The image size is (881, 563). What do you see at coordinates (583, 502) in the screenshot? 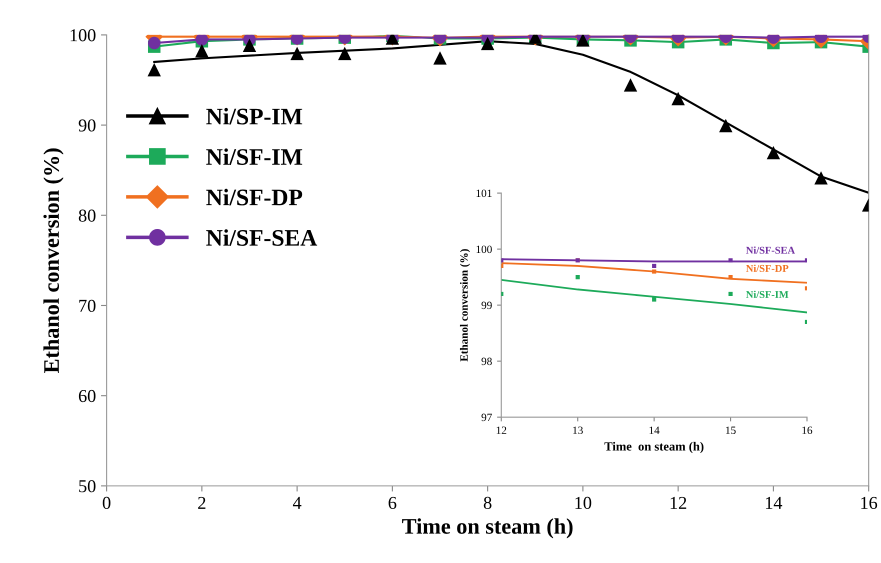
I see `x-tick-label: 10` at bounding box center [583, 502].